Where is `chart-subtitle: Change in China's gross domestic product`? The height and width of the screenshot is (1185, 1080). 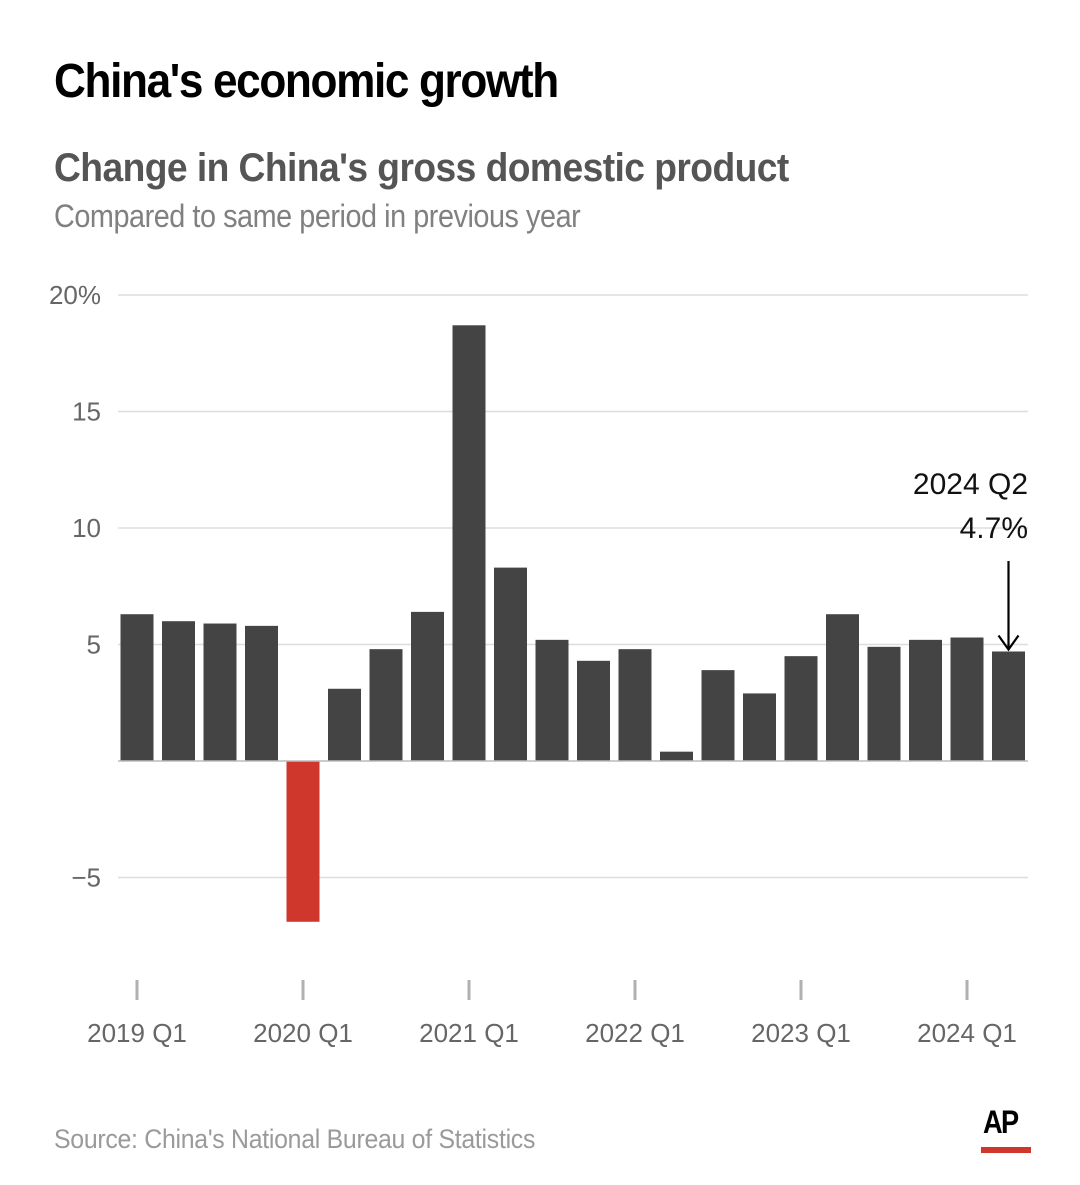
chart-subtitle: Change in China's gross domestic product is located at coordinates (421, 168).